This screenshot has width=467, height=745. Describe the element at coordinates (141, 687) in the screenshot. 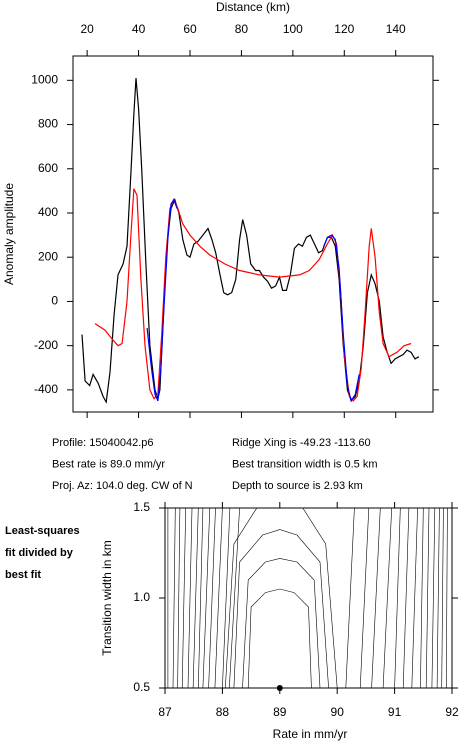

I see `y-tick-label: 0.5` at that location.